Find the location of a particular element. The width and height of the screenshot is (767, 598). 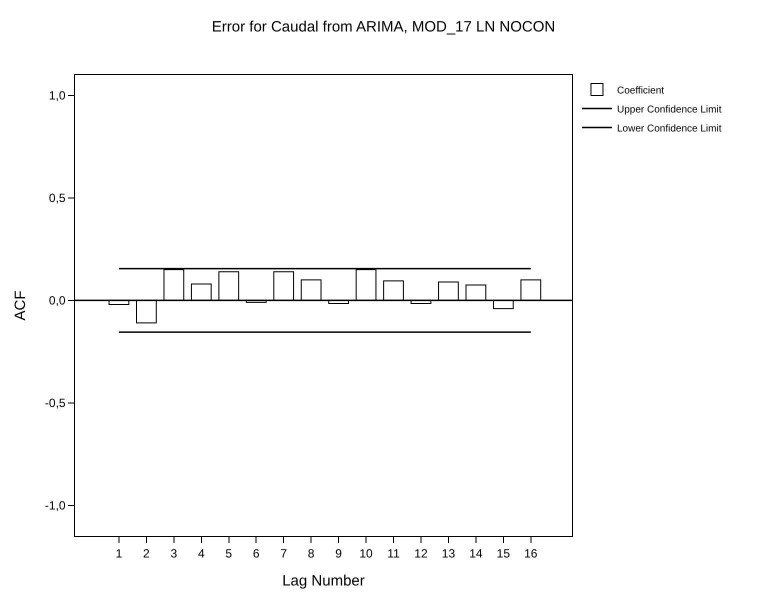

y-tick-label: -0,5 is located at coordinates (55, 403).